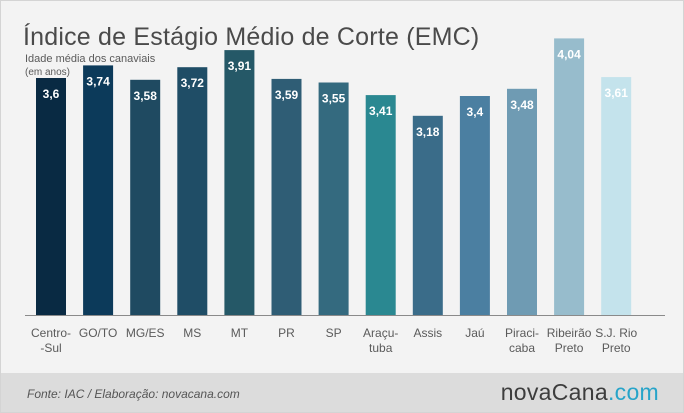 This screenshot has width=684, height=413. I want to click on source-note: Fonte: IAC / Elaboração: novacana.com, so click(133, 394).